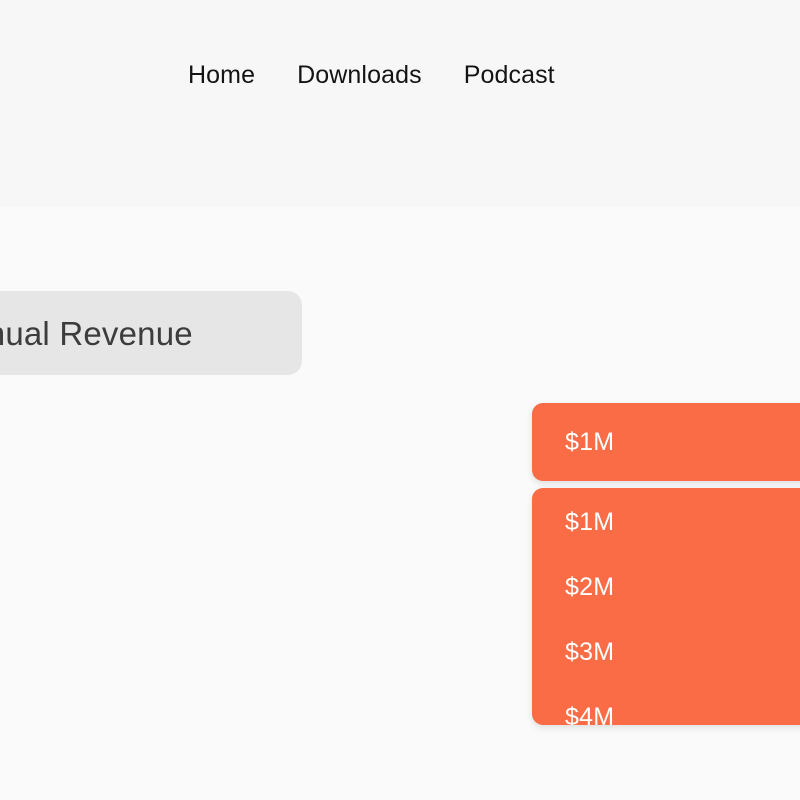 Image resolution: width=800 pixels, height=800 pixels. Describe the element at coordinates (509, 74) in the screenshot. I see `nav-item-podcast: Podcast` at that location.